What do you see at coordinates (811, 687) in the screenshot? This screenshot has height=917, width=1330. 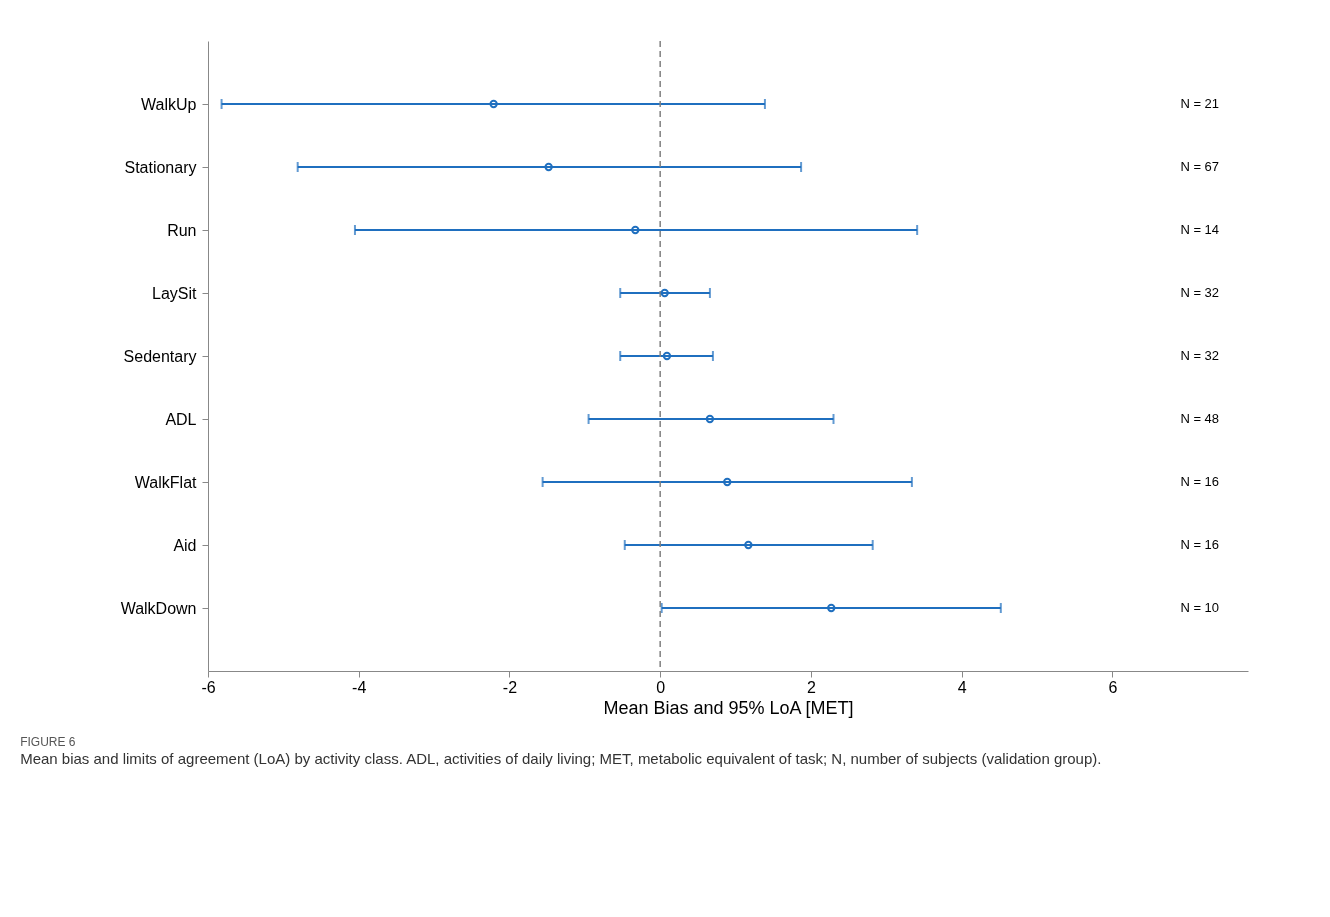 I see `x-tick-label: 2` at bounding box center [811, 687].